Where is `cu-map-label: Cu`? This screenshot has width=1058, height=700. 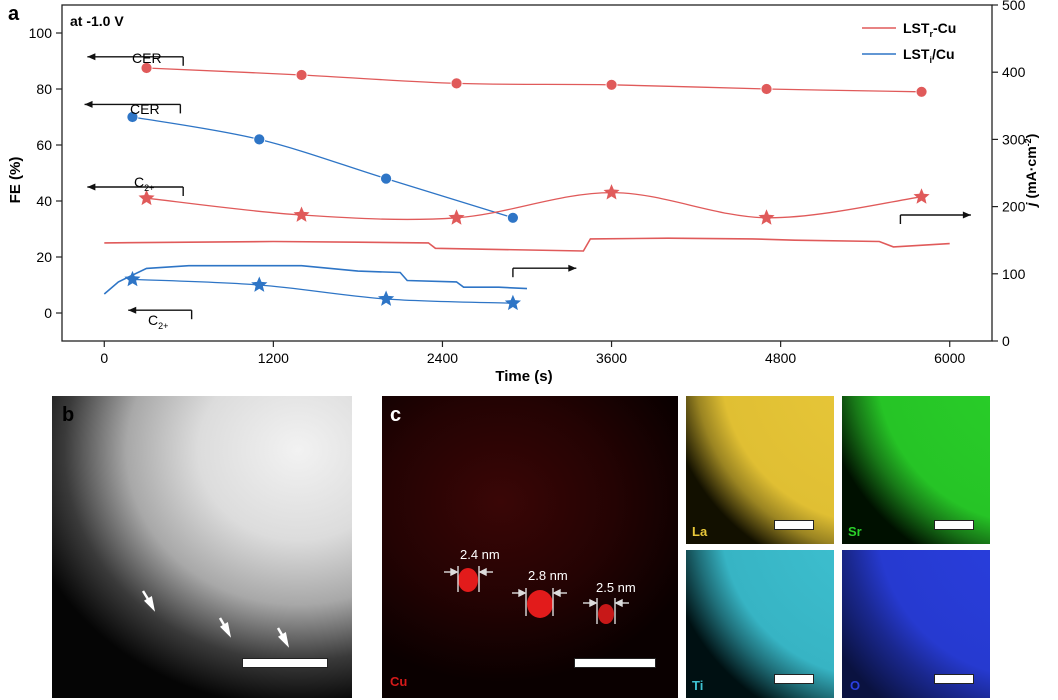
cu-map-label: Cu is located at coordinates (399, 681).